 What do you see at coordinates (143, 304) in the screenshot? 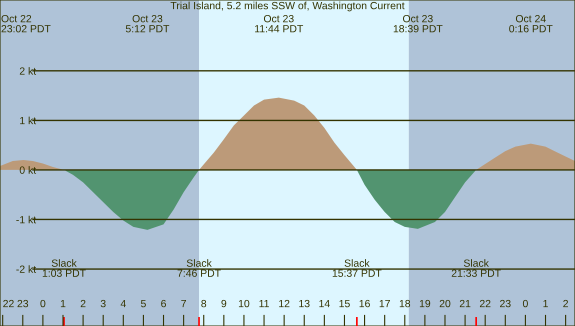
I see `x-tick-label: 5` at bounding box center [143, 304].